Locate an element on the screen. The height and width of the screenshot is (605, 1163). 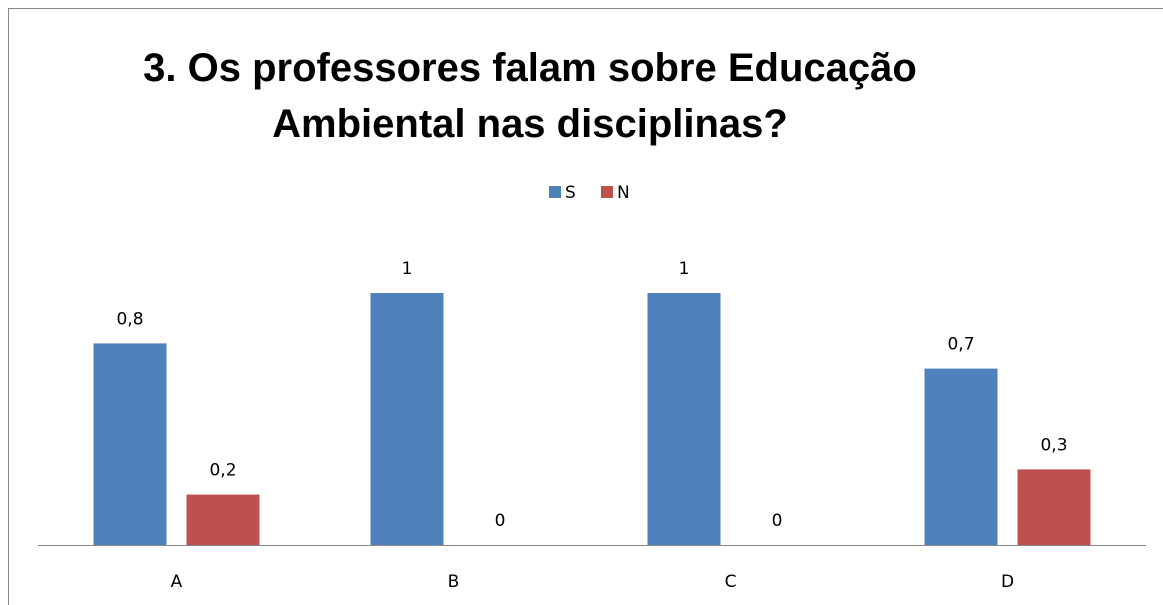
data-label: 0,3 is located at coordinates (1053, 445).